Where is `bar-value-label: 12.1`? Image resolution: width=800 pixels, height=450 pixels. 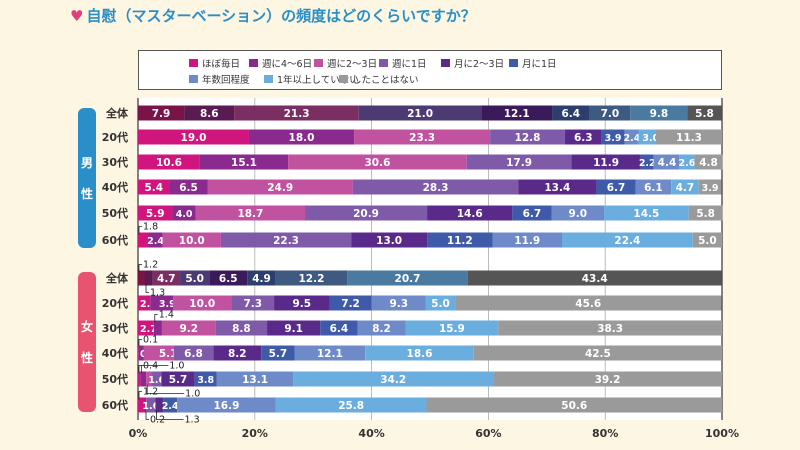
bar-value-label: 12.1 is located at coordinates (330, 354).